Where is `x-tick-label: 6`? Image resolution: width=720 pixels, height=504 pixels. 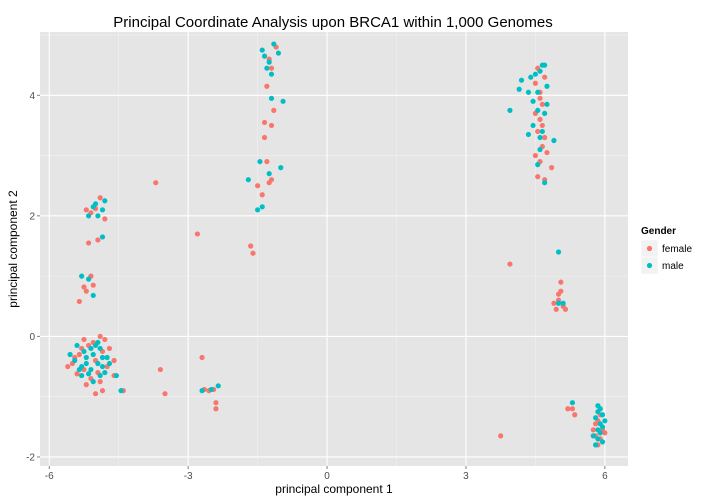
x-tick-label: 6 is located at coordinates (605, 476).